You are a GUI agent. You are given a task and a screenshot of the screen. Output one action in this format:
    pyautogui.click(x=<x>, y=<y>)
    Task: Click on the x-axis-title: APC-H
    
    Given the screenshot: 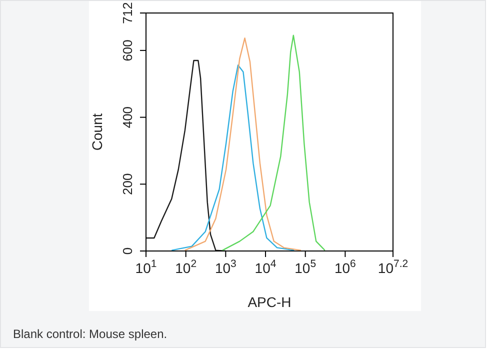 What is the action you would take?
    pyautogui.click(x=270, y=302)
    